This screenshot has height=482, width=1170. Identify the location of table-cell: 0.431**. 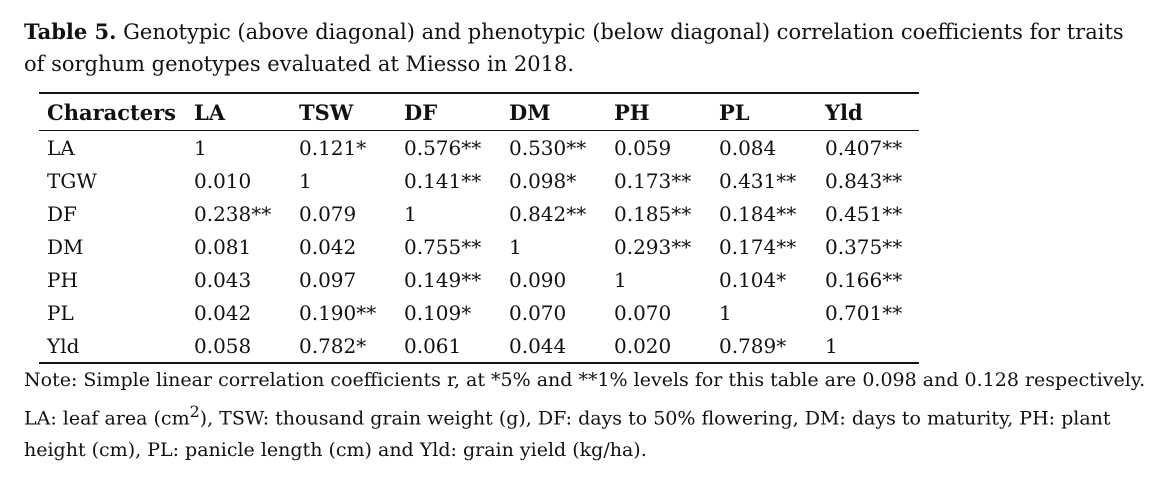
(758, 180).